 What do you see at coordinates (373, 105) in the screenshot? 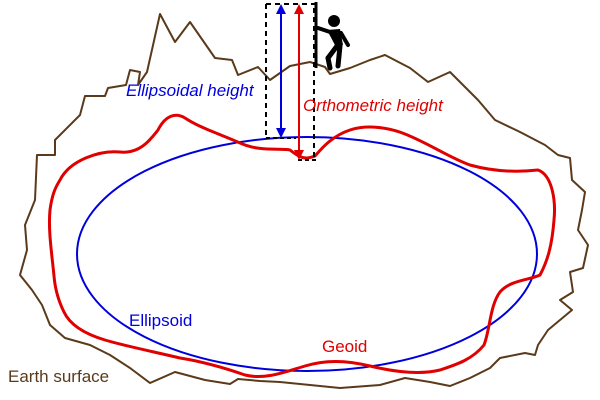
I see `orthometric-height-label: Orthometric height` at bounding box center [373, 105].